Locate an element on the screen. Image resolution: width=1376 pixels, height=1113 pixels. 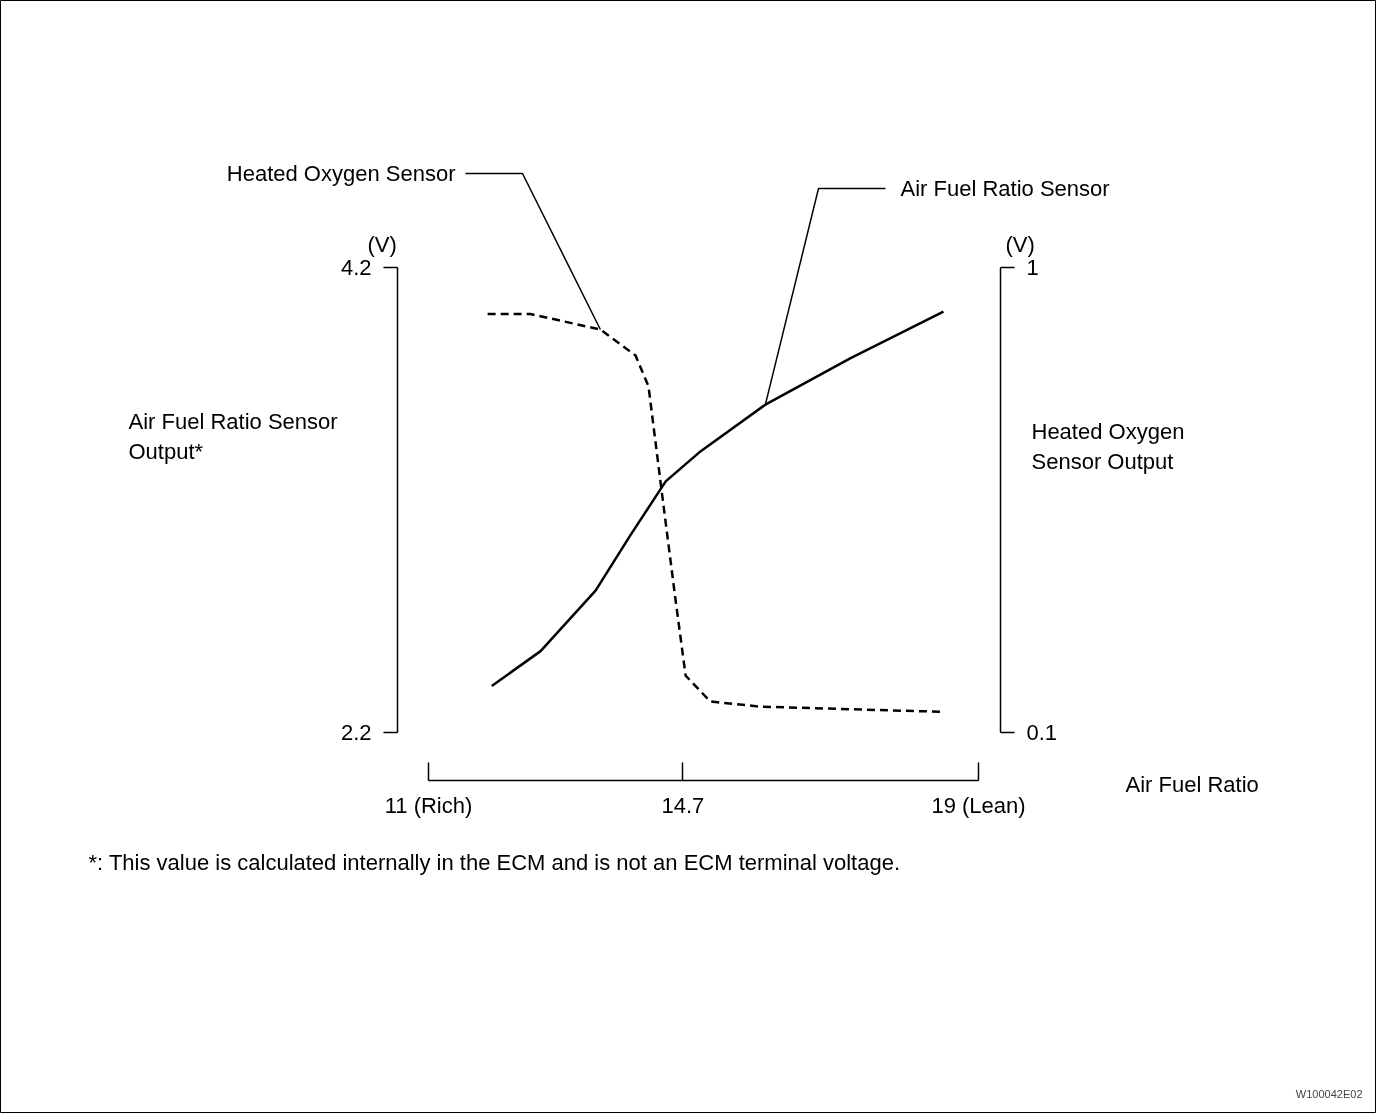
y-tick-label: 2.2 is located at coordinates (356, 732).